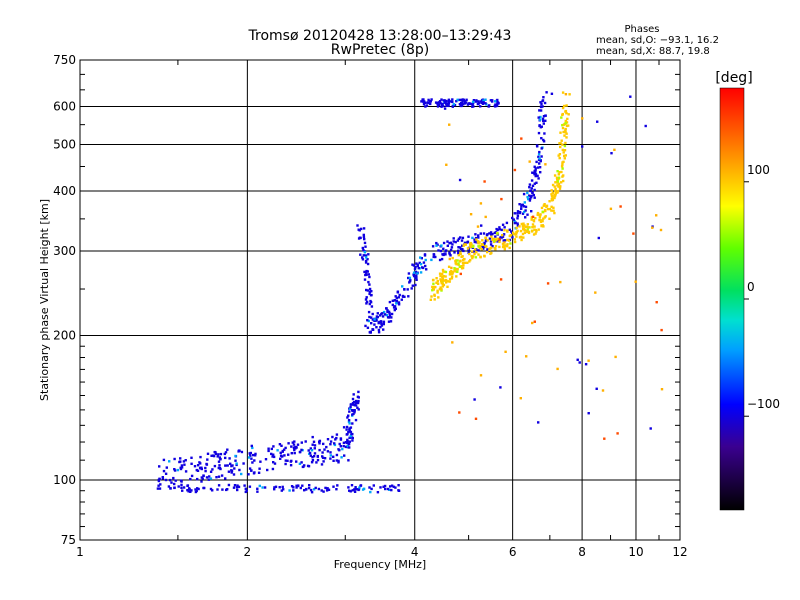 The height and width of the screenshot is (600, 800). I want to click on y-tick-label: 750, so click(64, 60).